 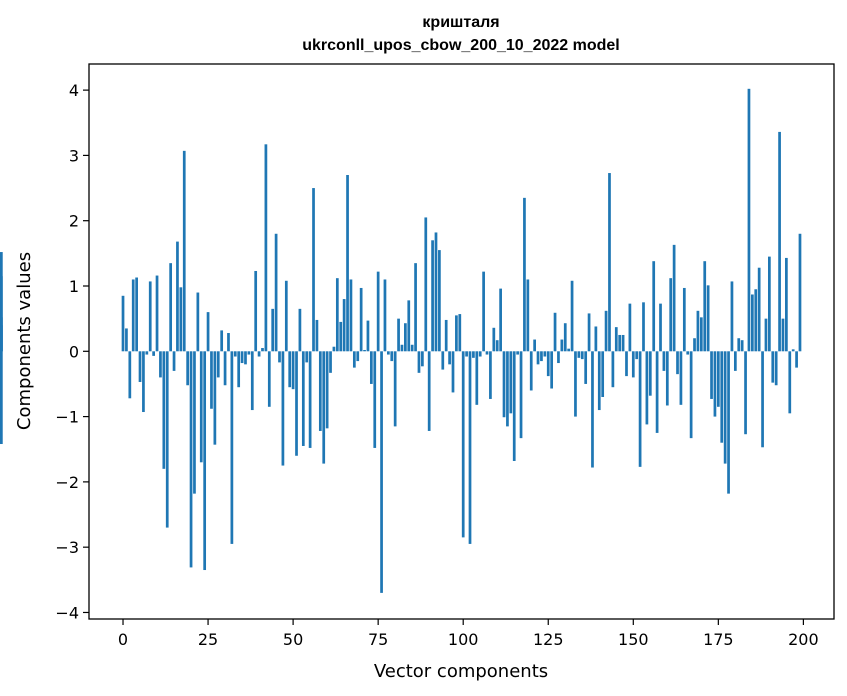 I want to click on x-axis-label: Vector components, so click(x=461, y=671).